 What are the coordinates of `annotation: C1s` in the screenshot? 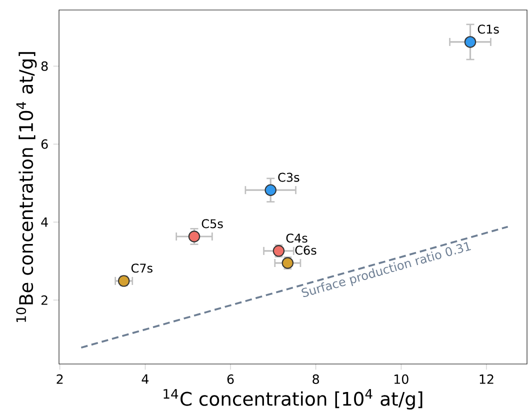 It's located at (488, 29).